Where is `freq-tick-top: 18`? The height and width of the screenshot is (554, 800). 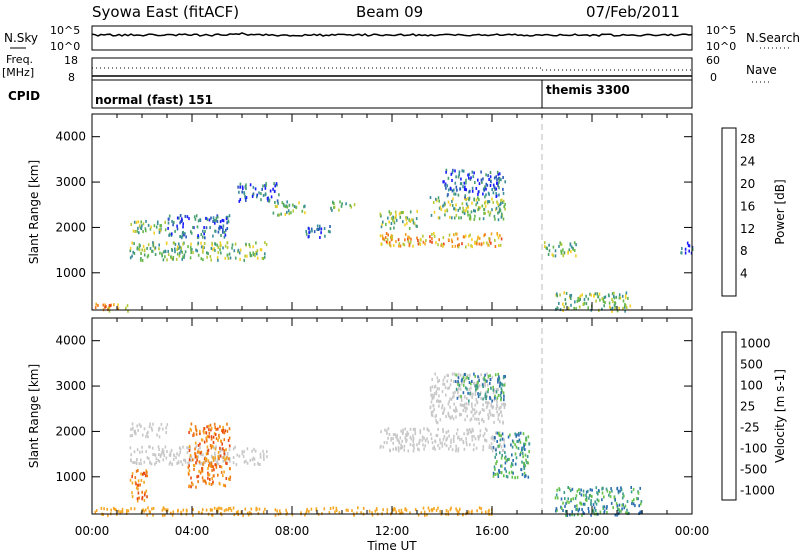 freq-tick-top: 18 is located at coordinates (71, 60).